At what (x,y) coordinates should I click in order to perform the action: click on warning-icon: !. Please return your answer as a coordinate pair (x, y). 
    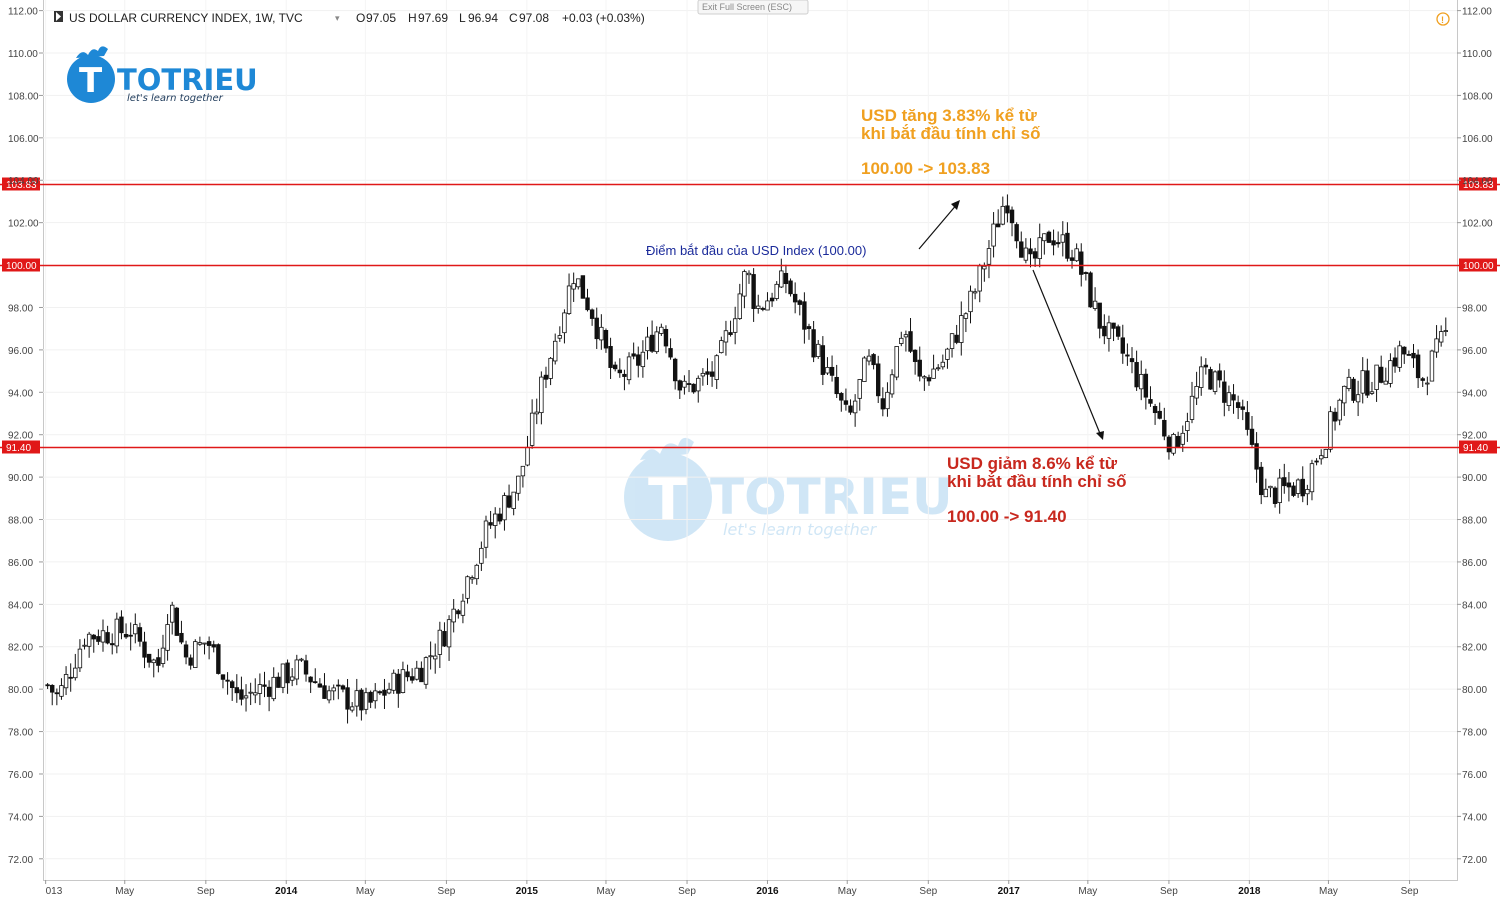
    Looking at the image, I should click on (1443, 19).